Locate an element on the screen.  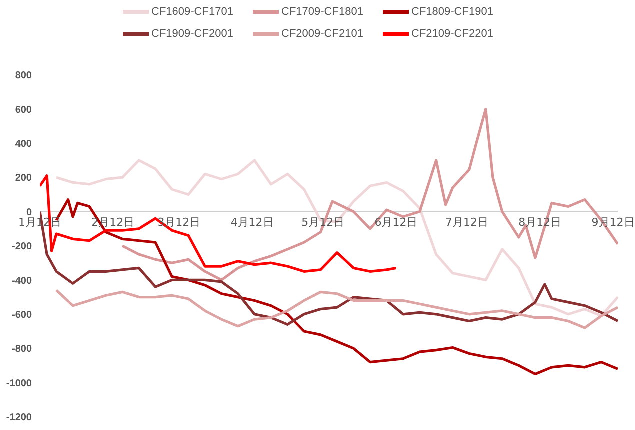
y-tick-label: -200 is located at coordinates (22, 247).